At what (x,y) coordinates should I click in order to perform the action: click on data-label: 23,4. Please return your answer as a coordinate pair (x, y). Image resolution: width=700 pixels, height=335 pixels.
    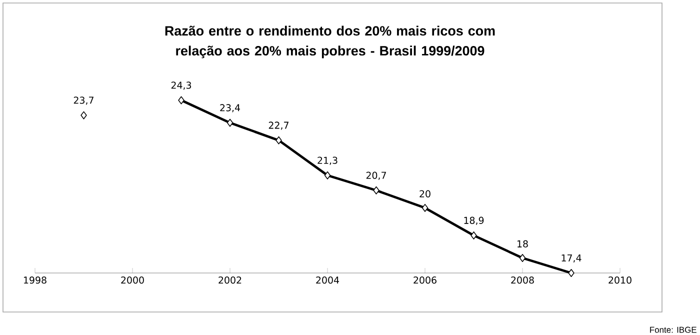
    Looking at the image, I should click on (230, 108).